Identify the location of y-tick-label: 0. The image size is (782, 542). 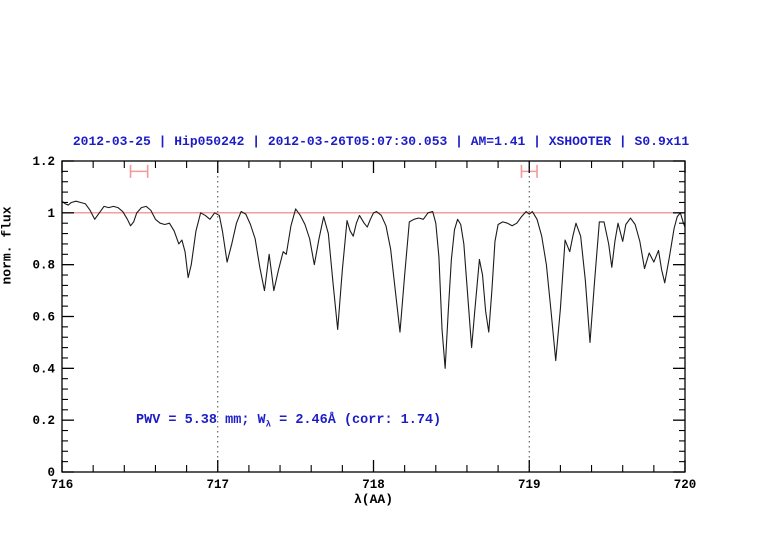
(51, 473).